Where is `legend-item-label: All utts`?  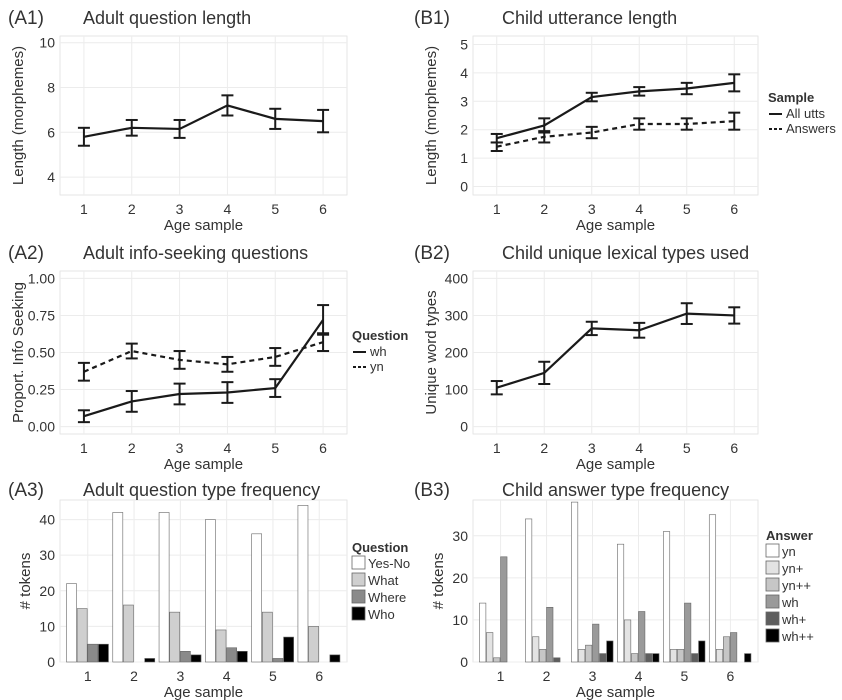 legend-item-label: All utts is located at coordinates (806, 113).